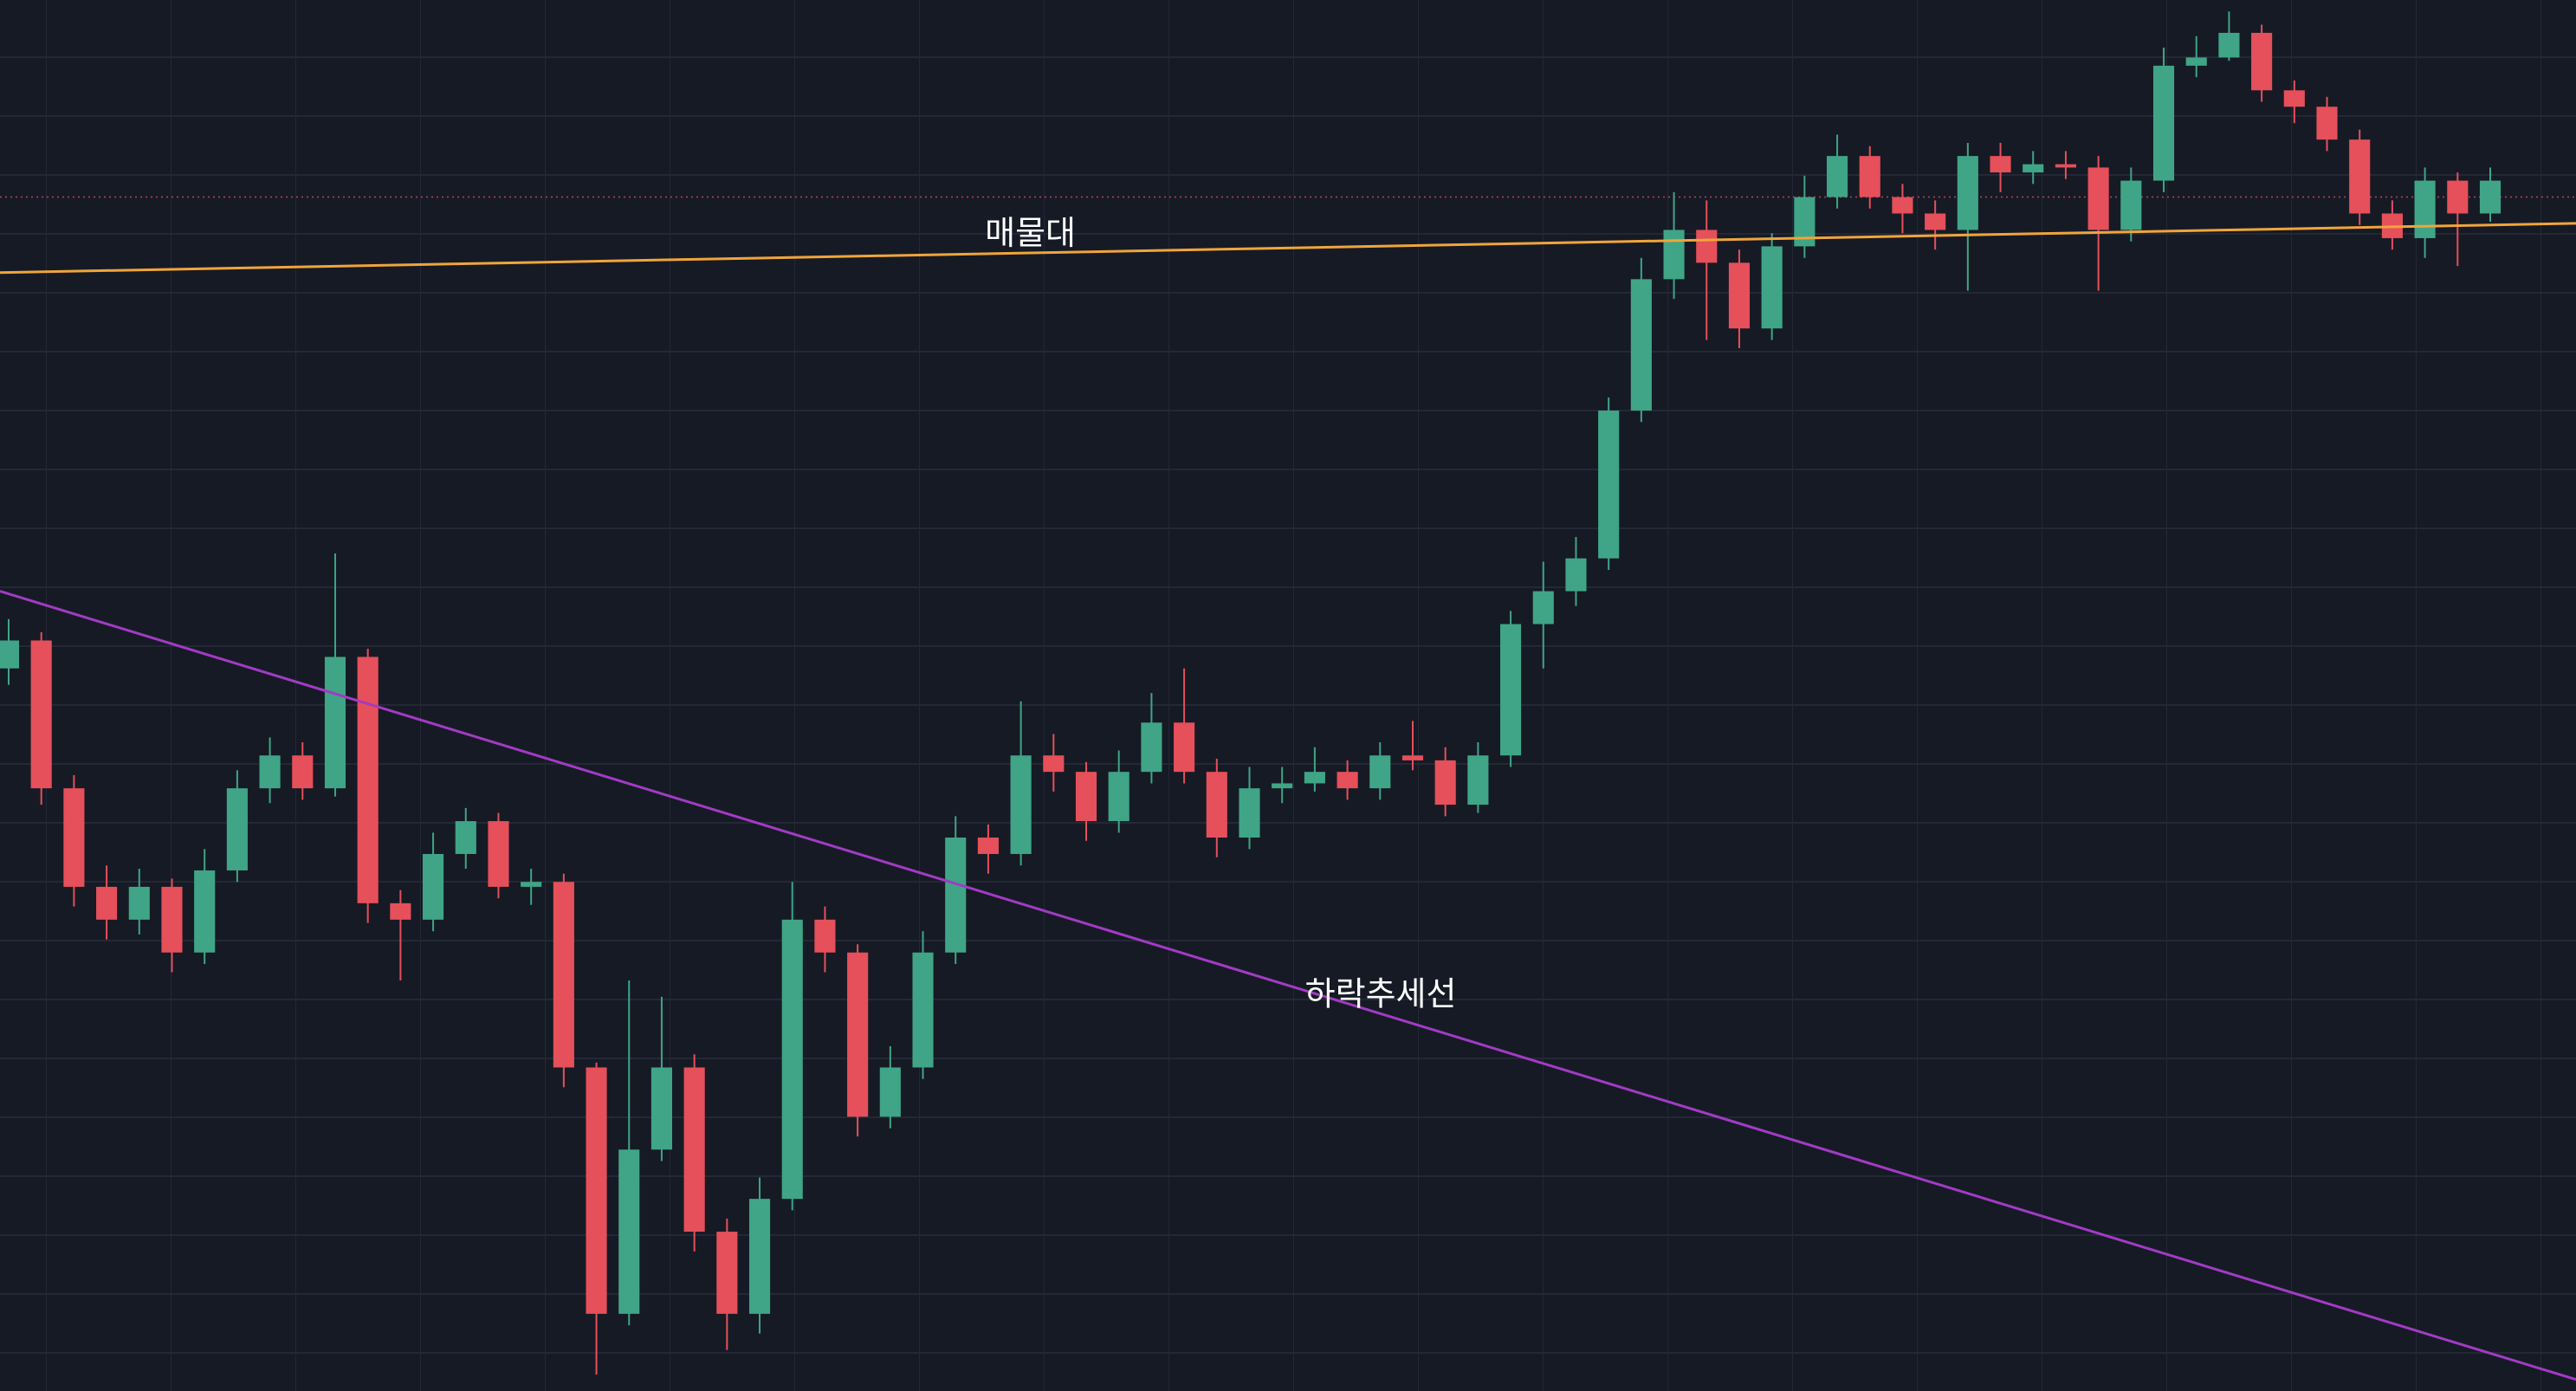  Describe the element at coordinates (1030, 233) in the screenshot. I see `line-label: 매물대` at that location.